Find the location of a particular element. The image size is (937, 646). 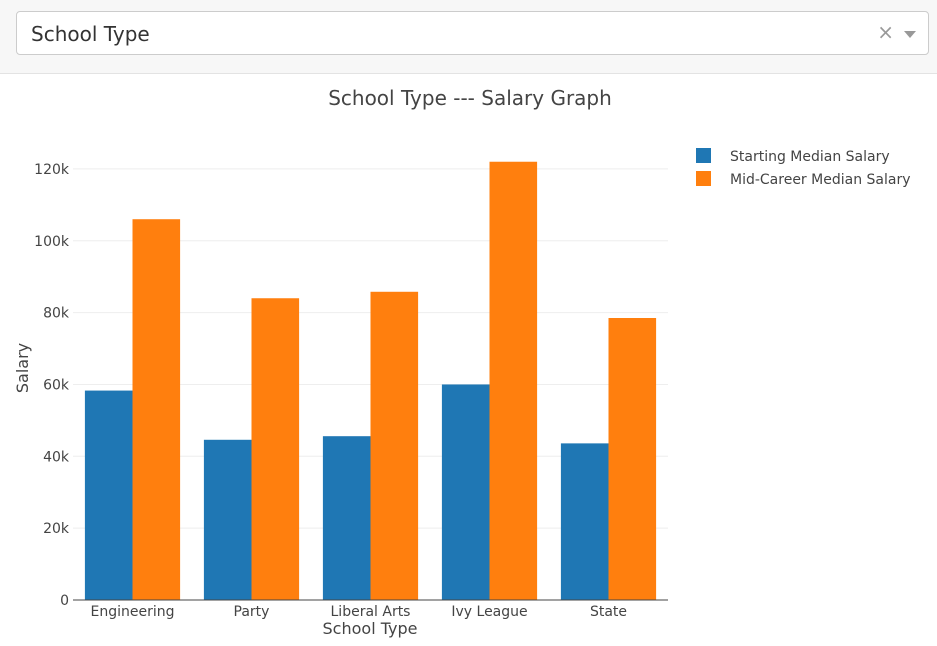

school-type-dropdown: School Type × is located at coordinates (472, 33).